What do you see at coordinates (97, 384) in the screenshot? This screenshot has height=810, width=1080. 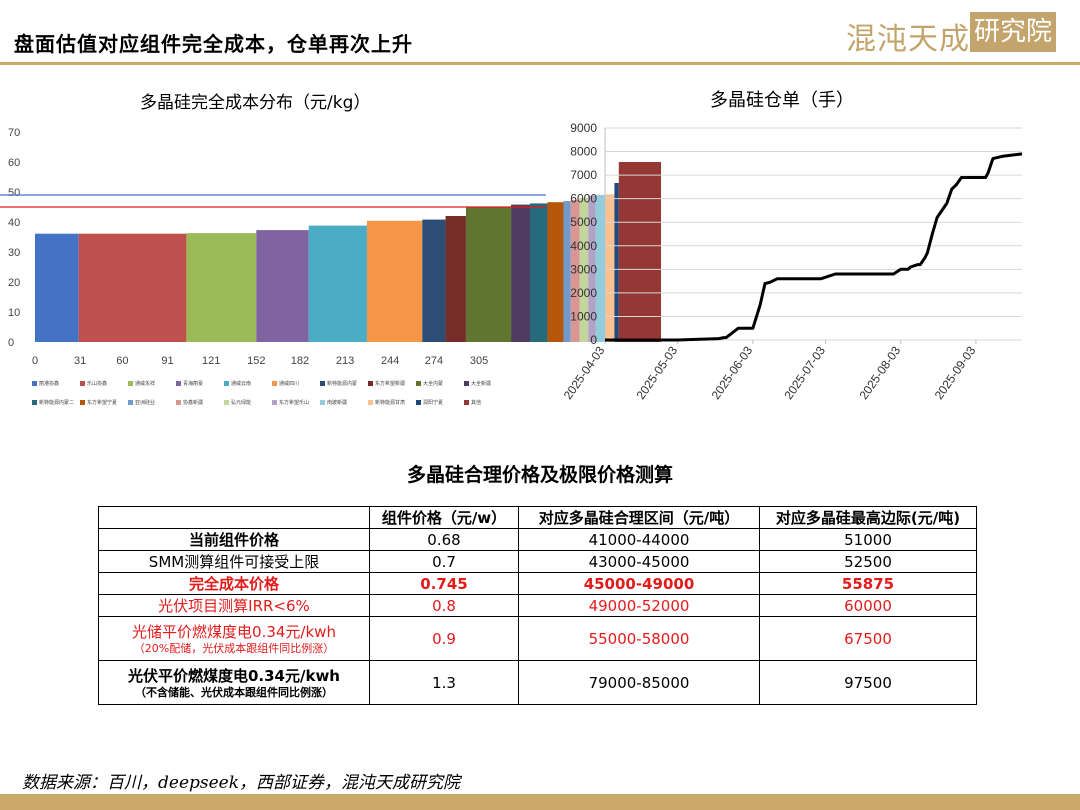 I see `legend-label: 乐山协鑫` at bounding box center [97, 384].